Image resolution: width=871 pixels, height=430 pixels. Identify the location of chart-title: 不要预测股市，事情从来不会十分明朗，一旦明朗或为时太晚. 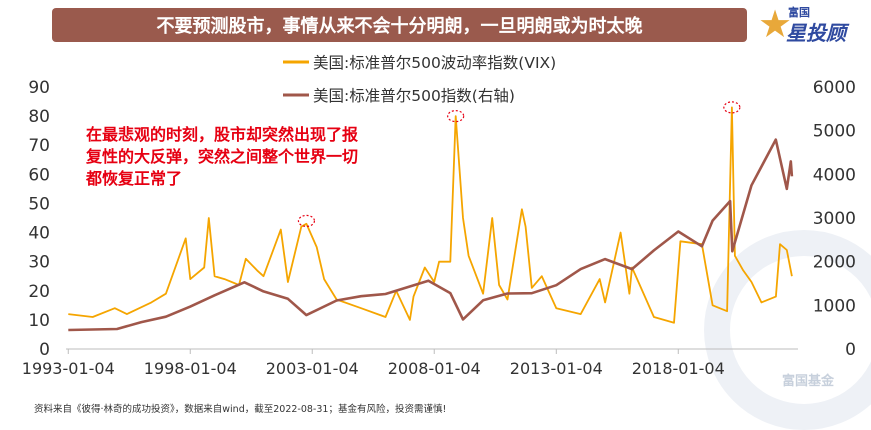
(399, 26).